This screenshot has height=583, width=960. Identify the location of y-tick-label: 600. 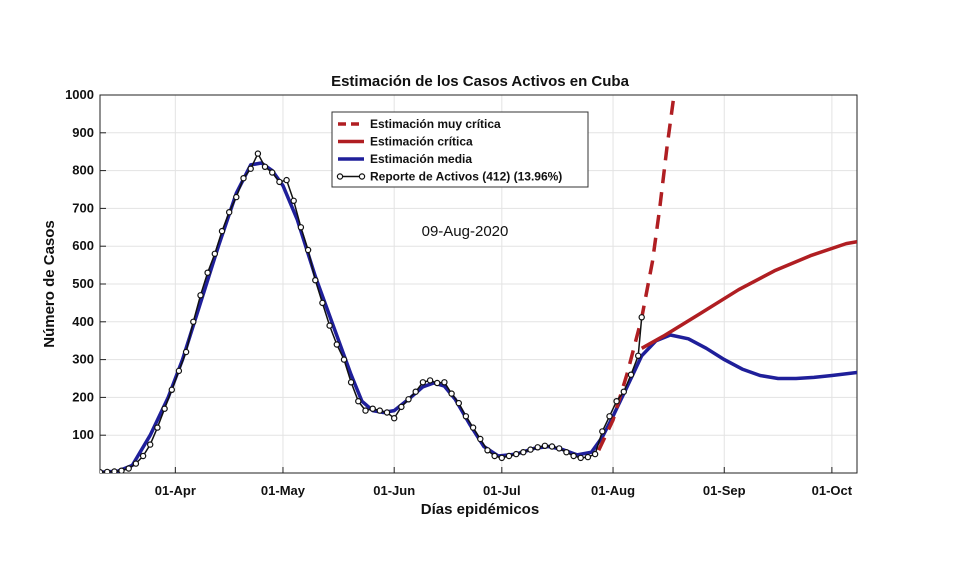
(83, 245).